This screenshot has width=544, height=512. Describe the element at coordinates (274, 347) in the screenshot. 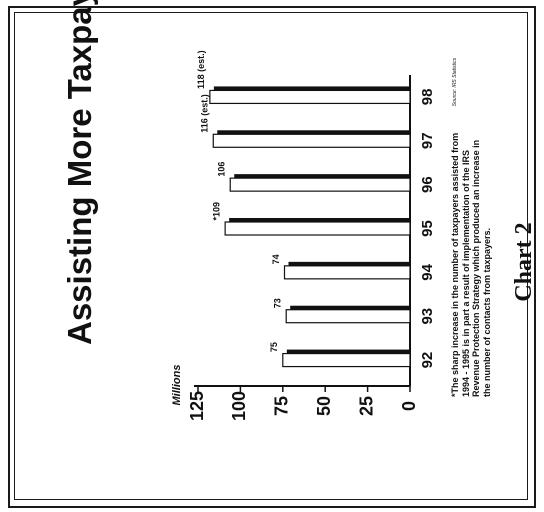

I see `data-label: 75` at that location.